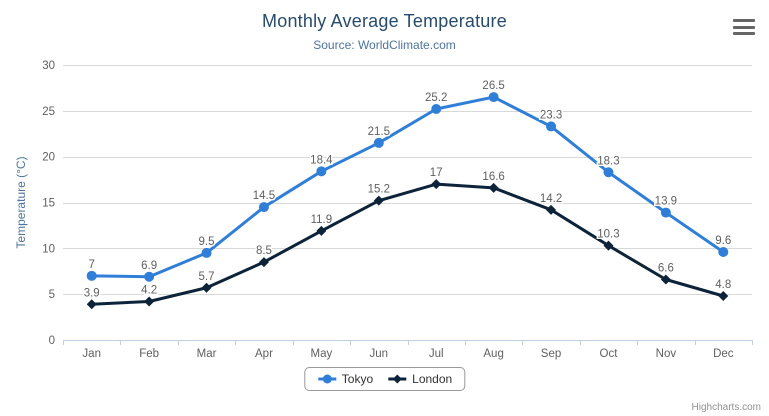 The height and width of the screenshot is (416, 769). I want to click on data-label: 9.5, so click(207, 242).